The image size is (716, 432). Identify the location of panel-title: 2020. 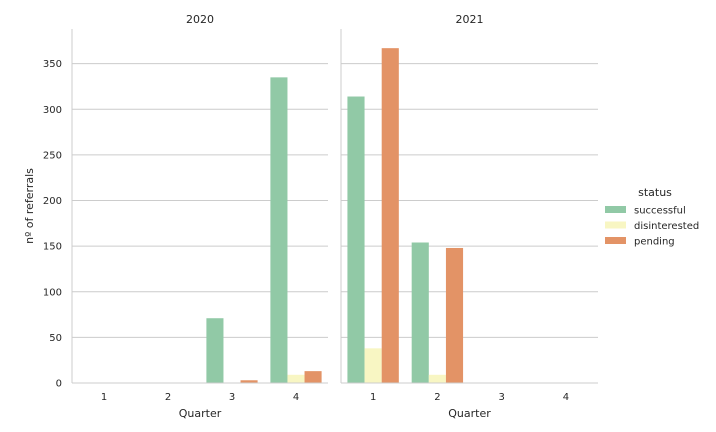
(200, 19).